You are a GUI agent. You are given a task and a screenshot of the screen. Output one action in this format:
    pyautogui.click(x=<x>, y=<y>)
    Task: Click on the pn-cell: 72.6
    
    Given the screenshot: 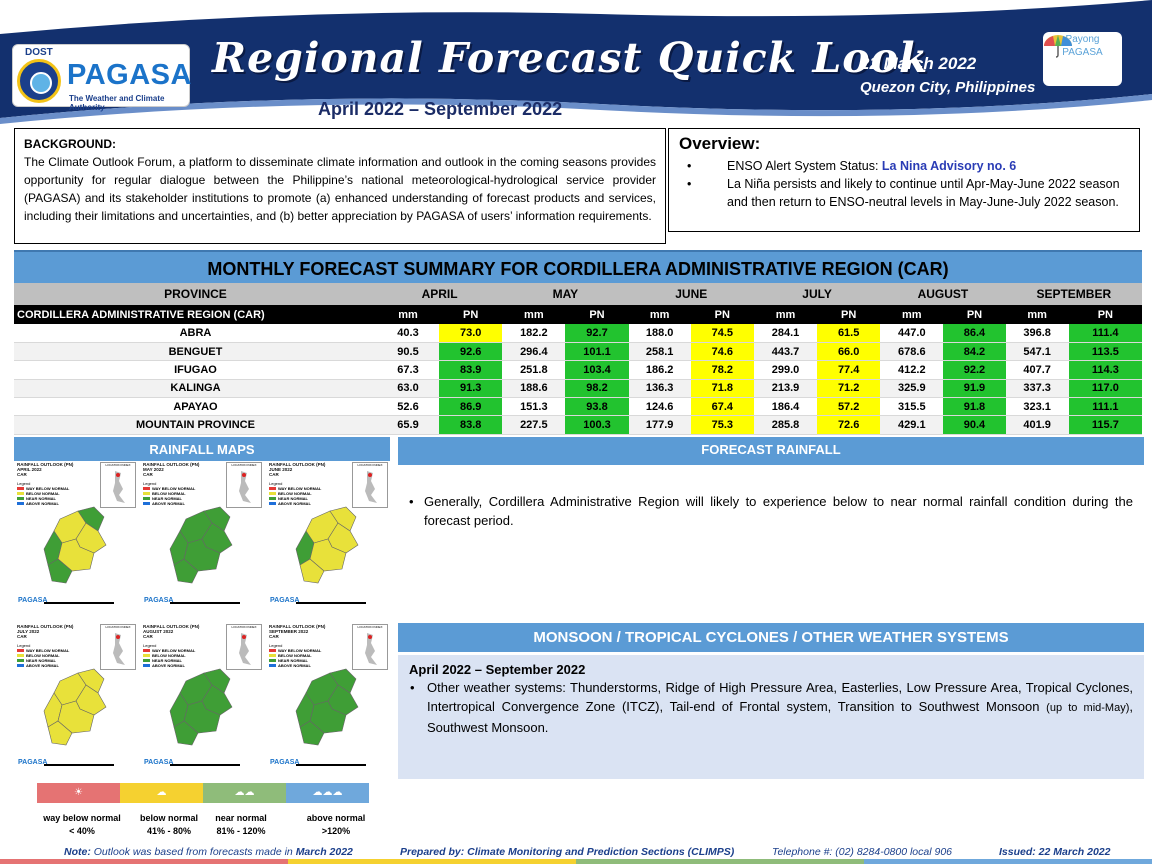 What is the action you would take?
    pyautogui.click(x=849, y=425)
    